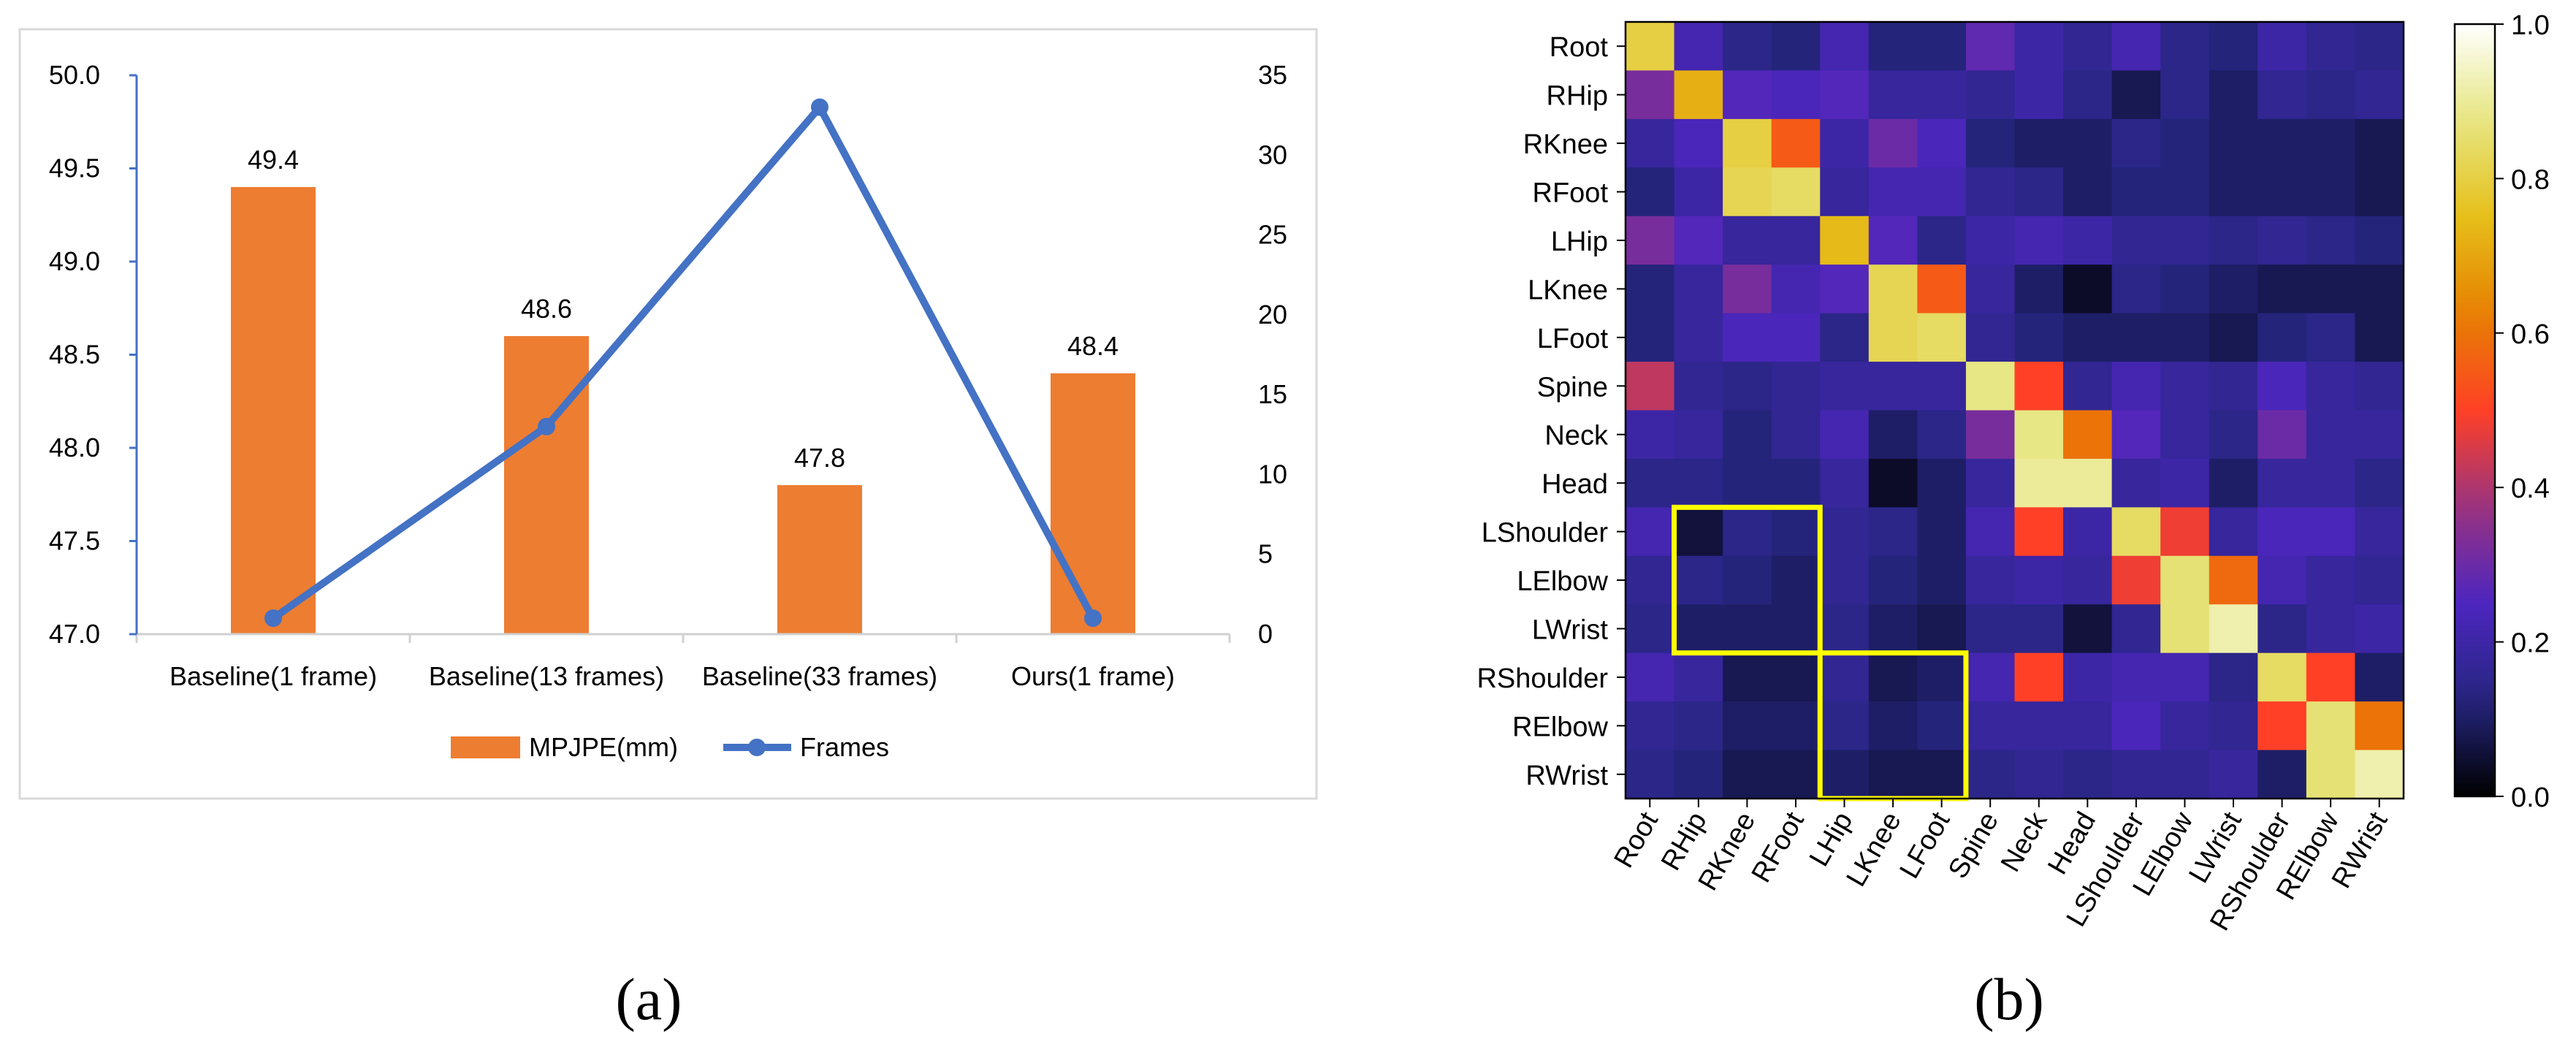 The height and width of the screenshot is (1055, 2576). Describe the element at coordinates (1845, 240) in the screenshot. I see `cell-lhip-lhip` at that location.